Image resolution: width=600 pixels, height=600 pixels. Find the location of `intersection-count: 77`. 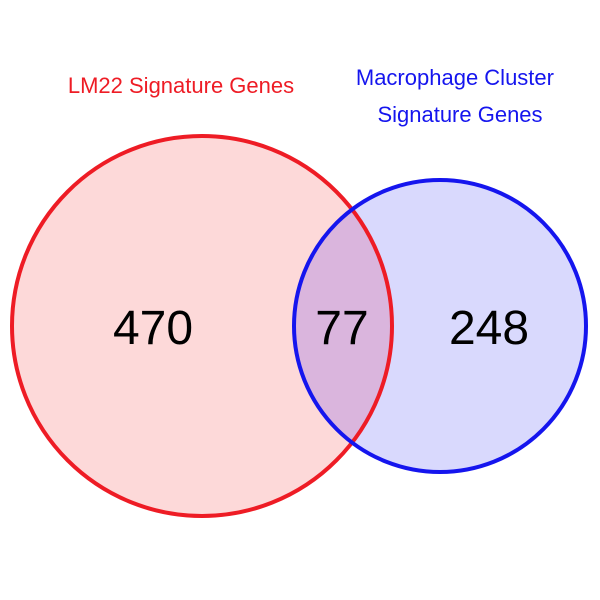

intersection-count: 77 is located at coordinates (341, 328).